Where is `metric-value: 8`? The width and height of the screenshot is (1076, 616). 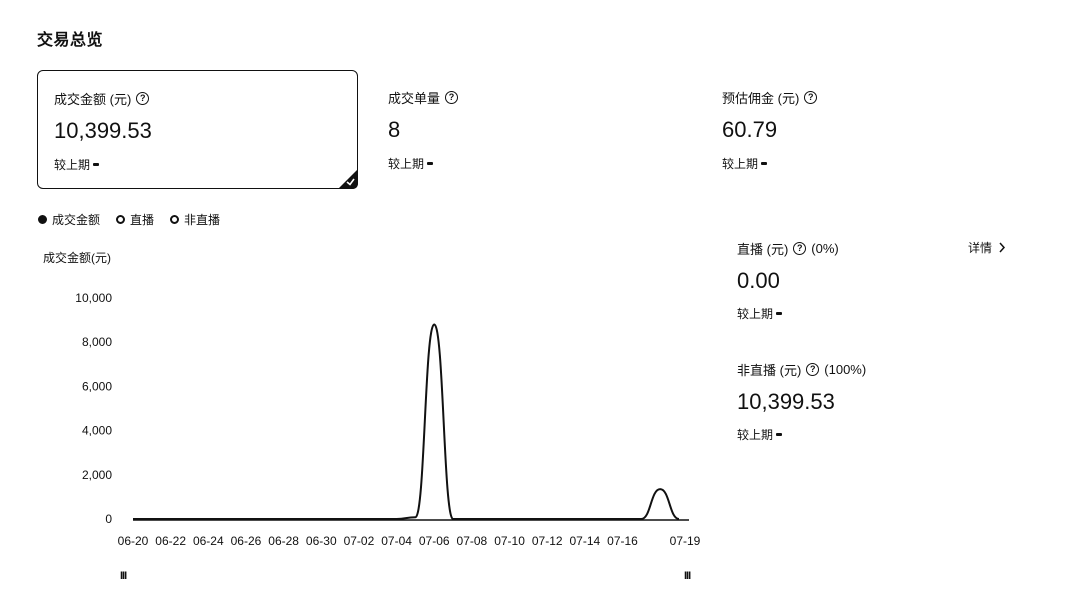
metric-value: 8 is located at coordinates (394, 129).